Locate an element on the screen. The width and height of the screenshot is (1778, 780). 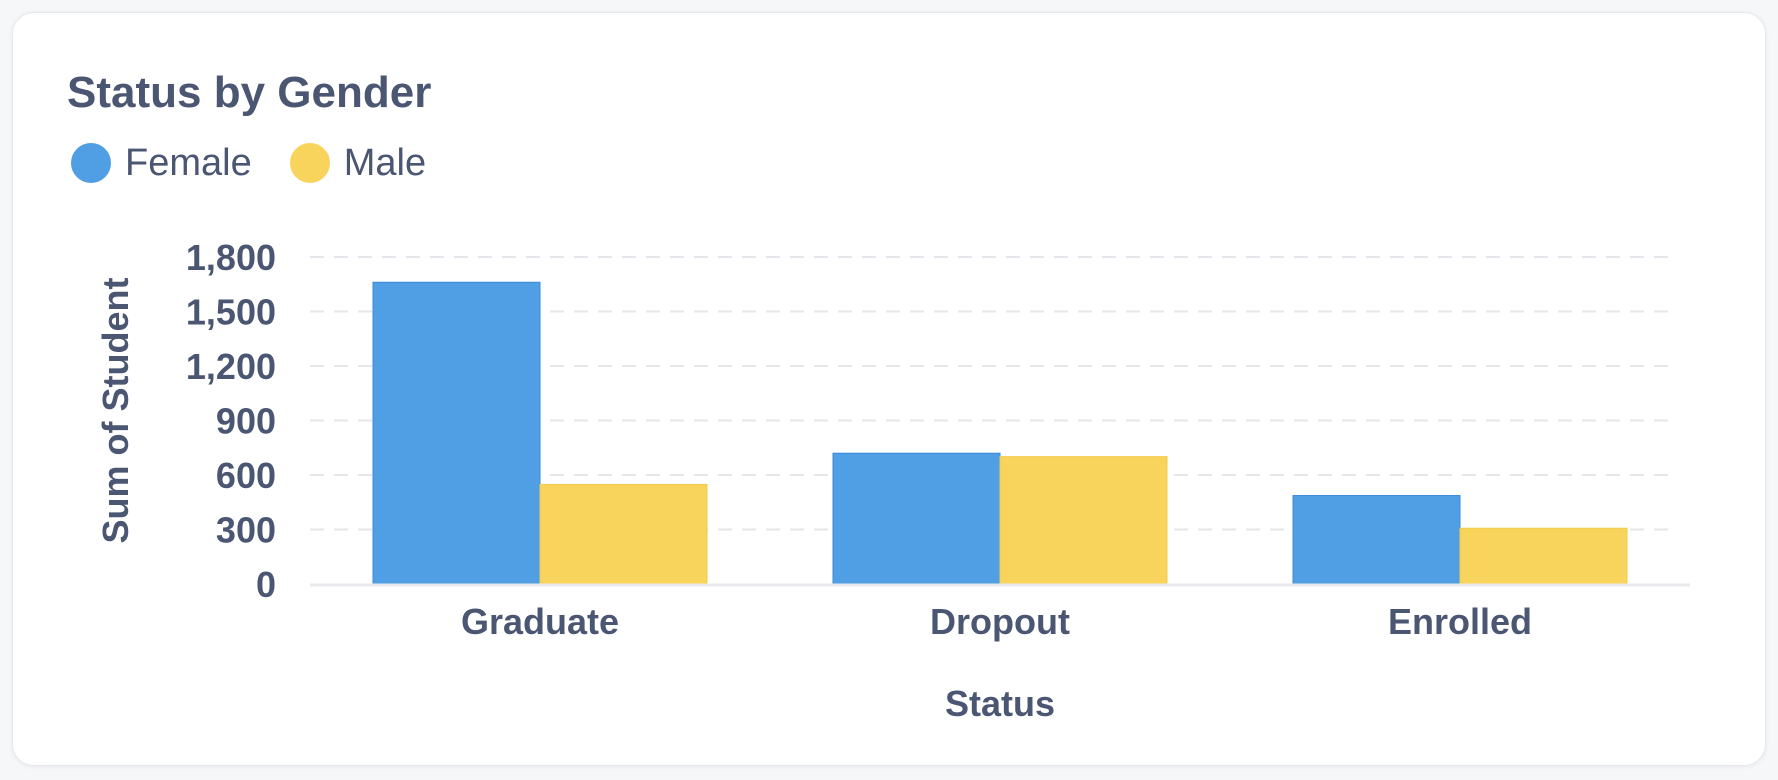
y-tick-label: 0 is located at coordinates (266, 584).